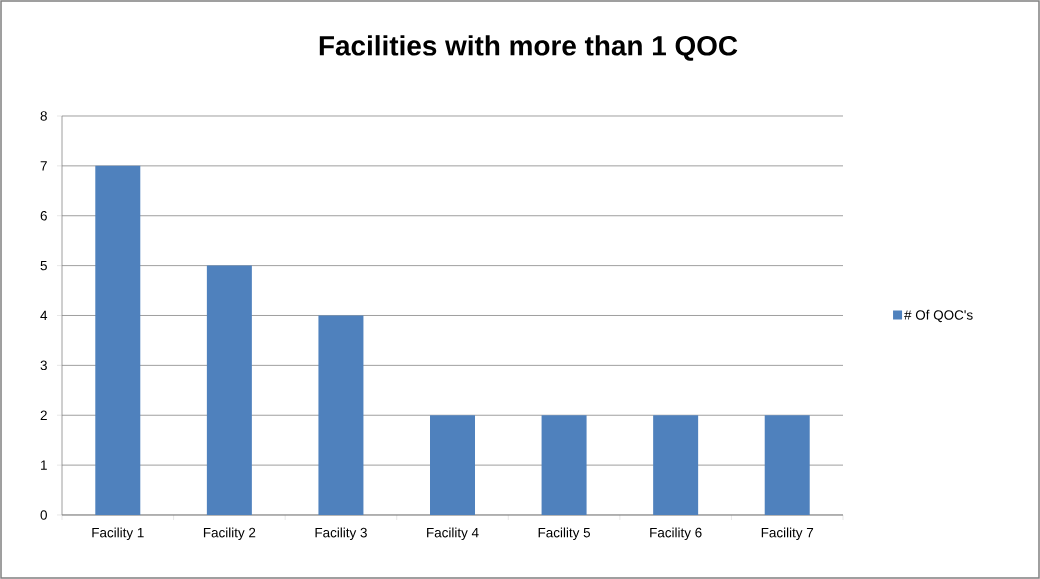  I want to click on x-tick-label: Facility 6, so click(676, 534).